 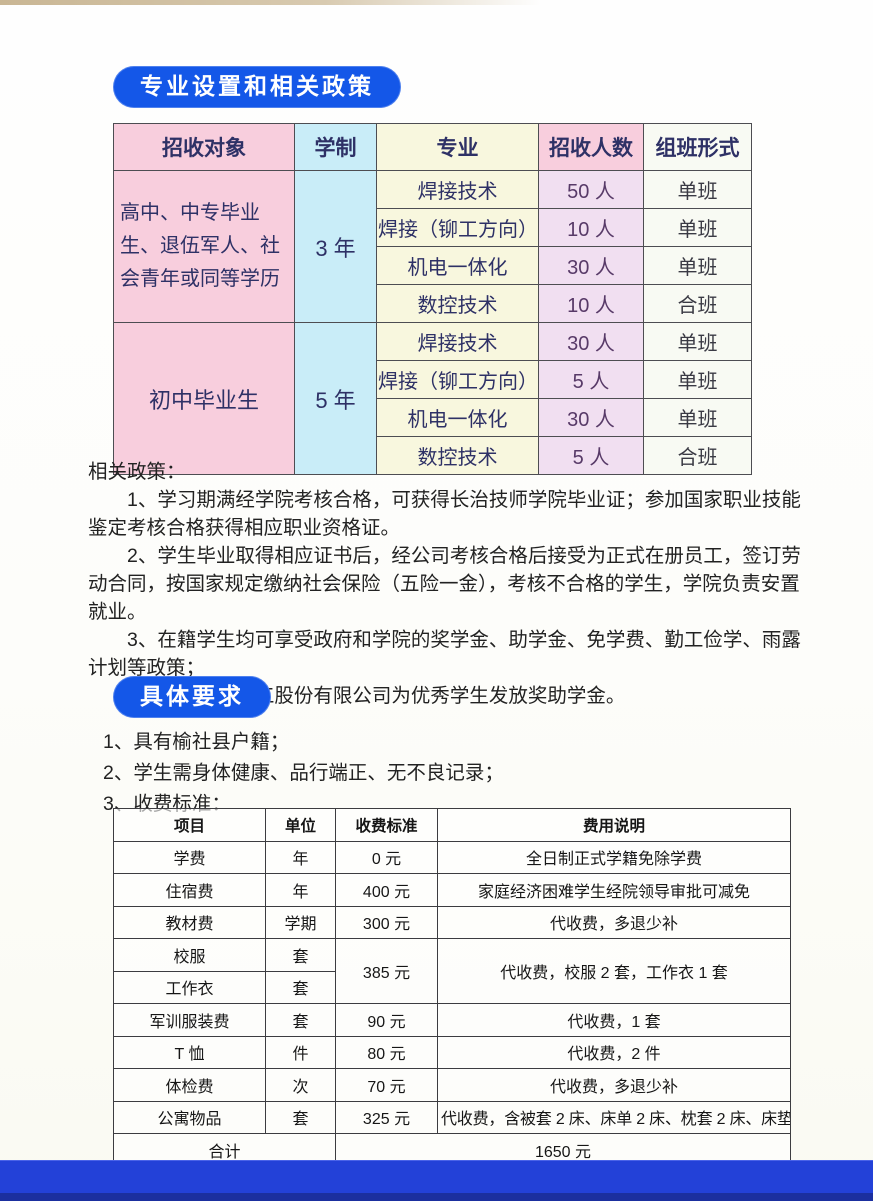 I want to click on table-row: 焊接（铆工方向） 5 人 单班, so click(x=433, y=379).